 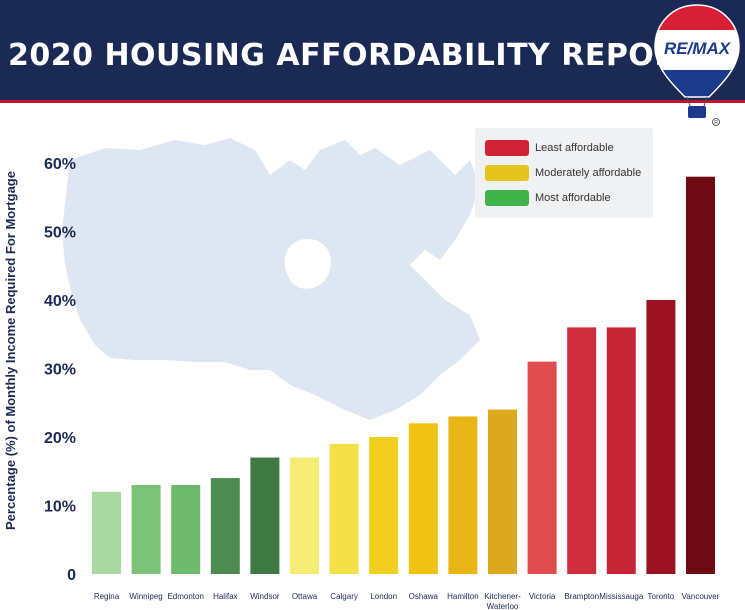 What do you see at coordinates (502, 491) in the screenshot?
I see `bar-kitchener-waterloo` at bounding box center [502, 491].